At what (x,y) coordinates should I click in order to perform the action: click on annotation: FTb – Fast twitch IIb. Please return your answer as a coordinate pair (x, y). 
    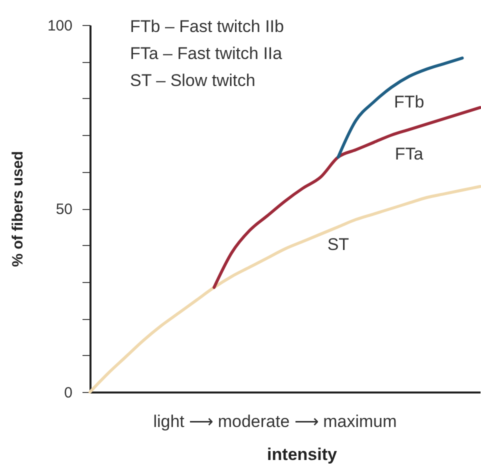
    Looking at the image, I should click on (207, 26).